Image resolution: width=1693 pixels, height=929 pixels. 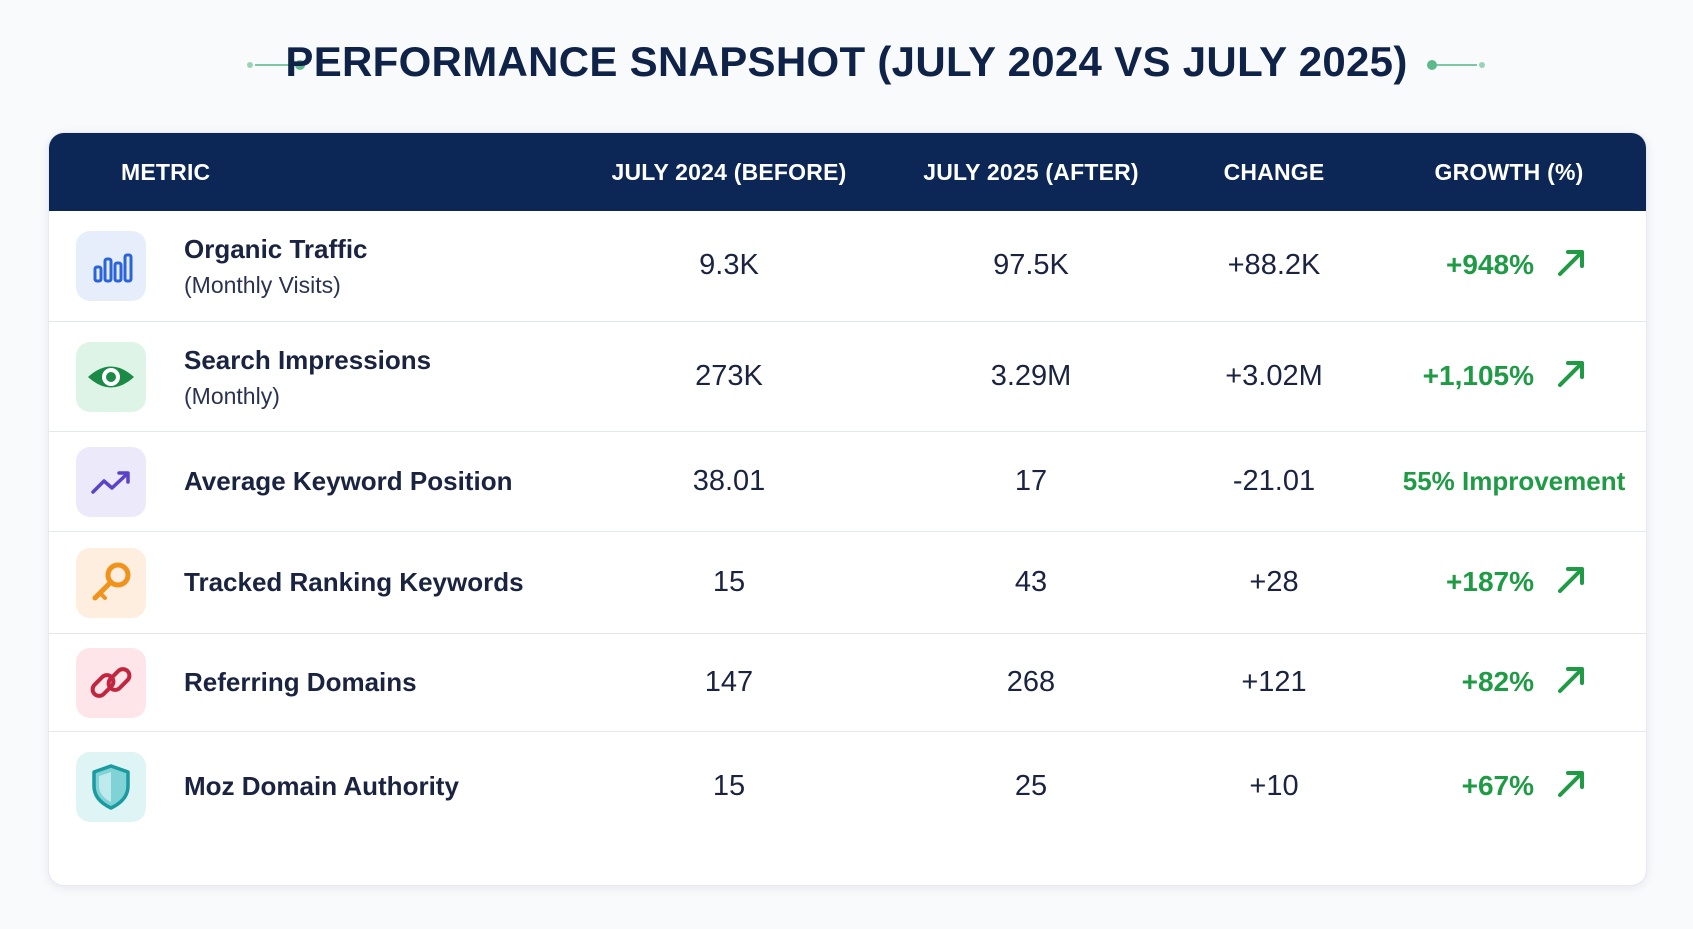 I want to click on cell-after: 3.29M, so click(x=1031, y=376).